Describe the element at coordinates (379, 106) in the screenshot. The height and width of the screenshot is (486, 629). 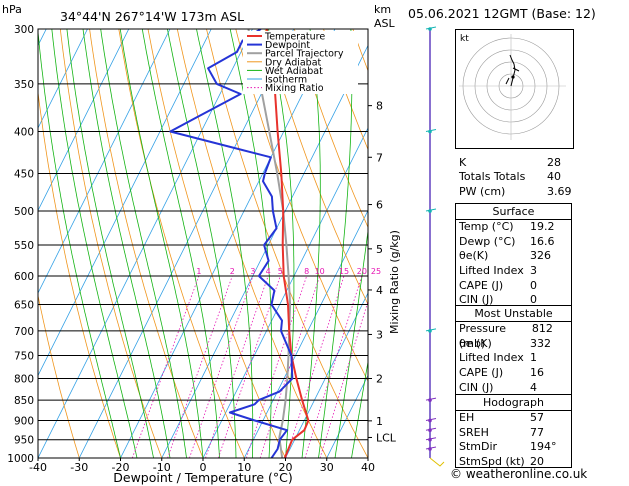
I see `height-tick-label: 8` at that location.